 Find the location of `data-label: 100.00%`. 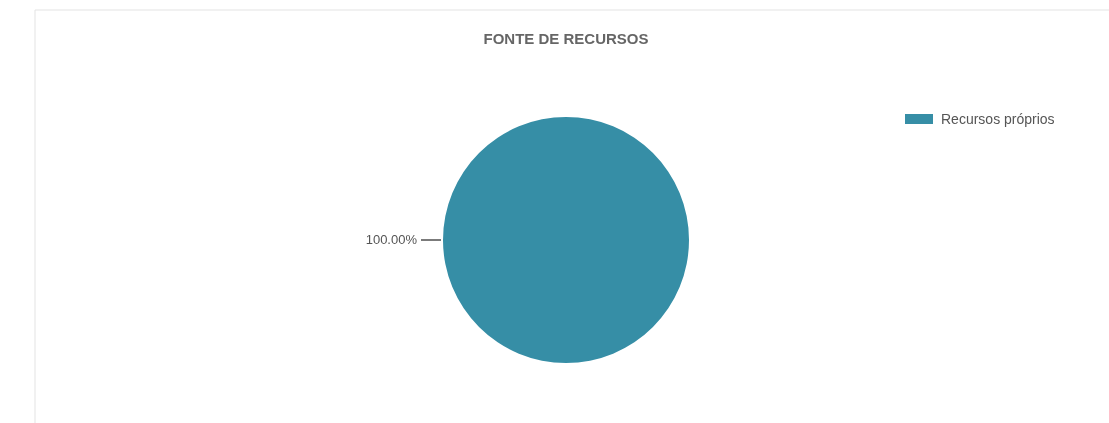

data-label: 100.00% is located at coordinates (391, 239).